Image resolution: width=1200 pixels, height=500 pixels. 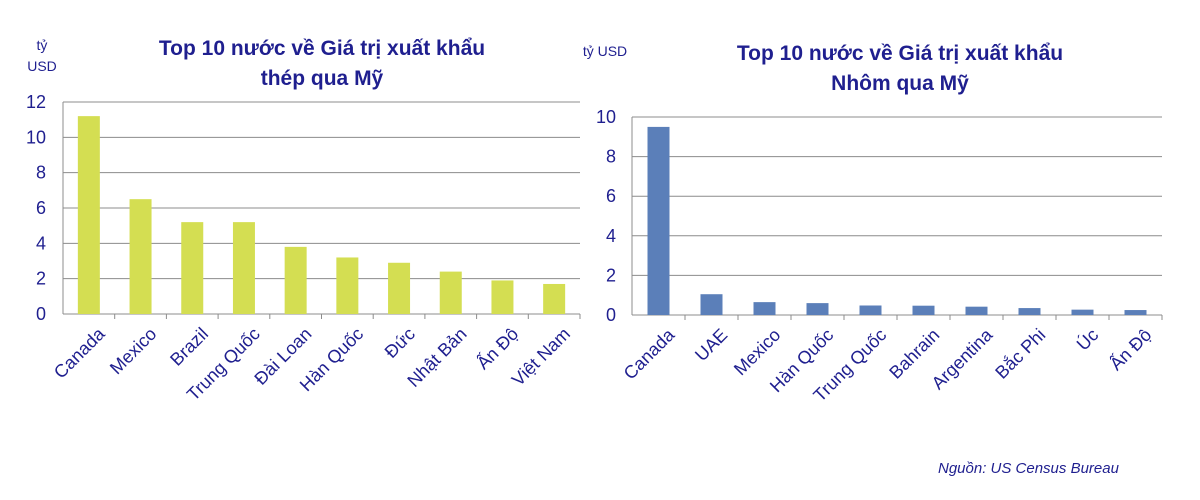 I want to click on x-tick-label: Mexico, so click(x=133, y=351).